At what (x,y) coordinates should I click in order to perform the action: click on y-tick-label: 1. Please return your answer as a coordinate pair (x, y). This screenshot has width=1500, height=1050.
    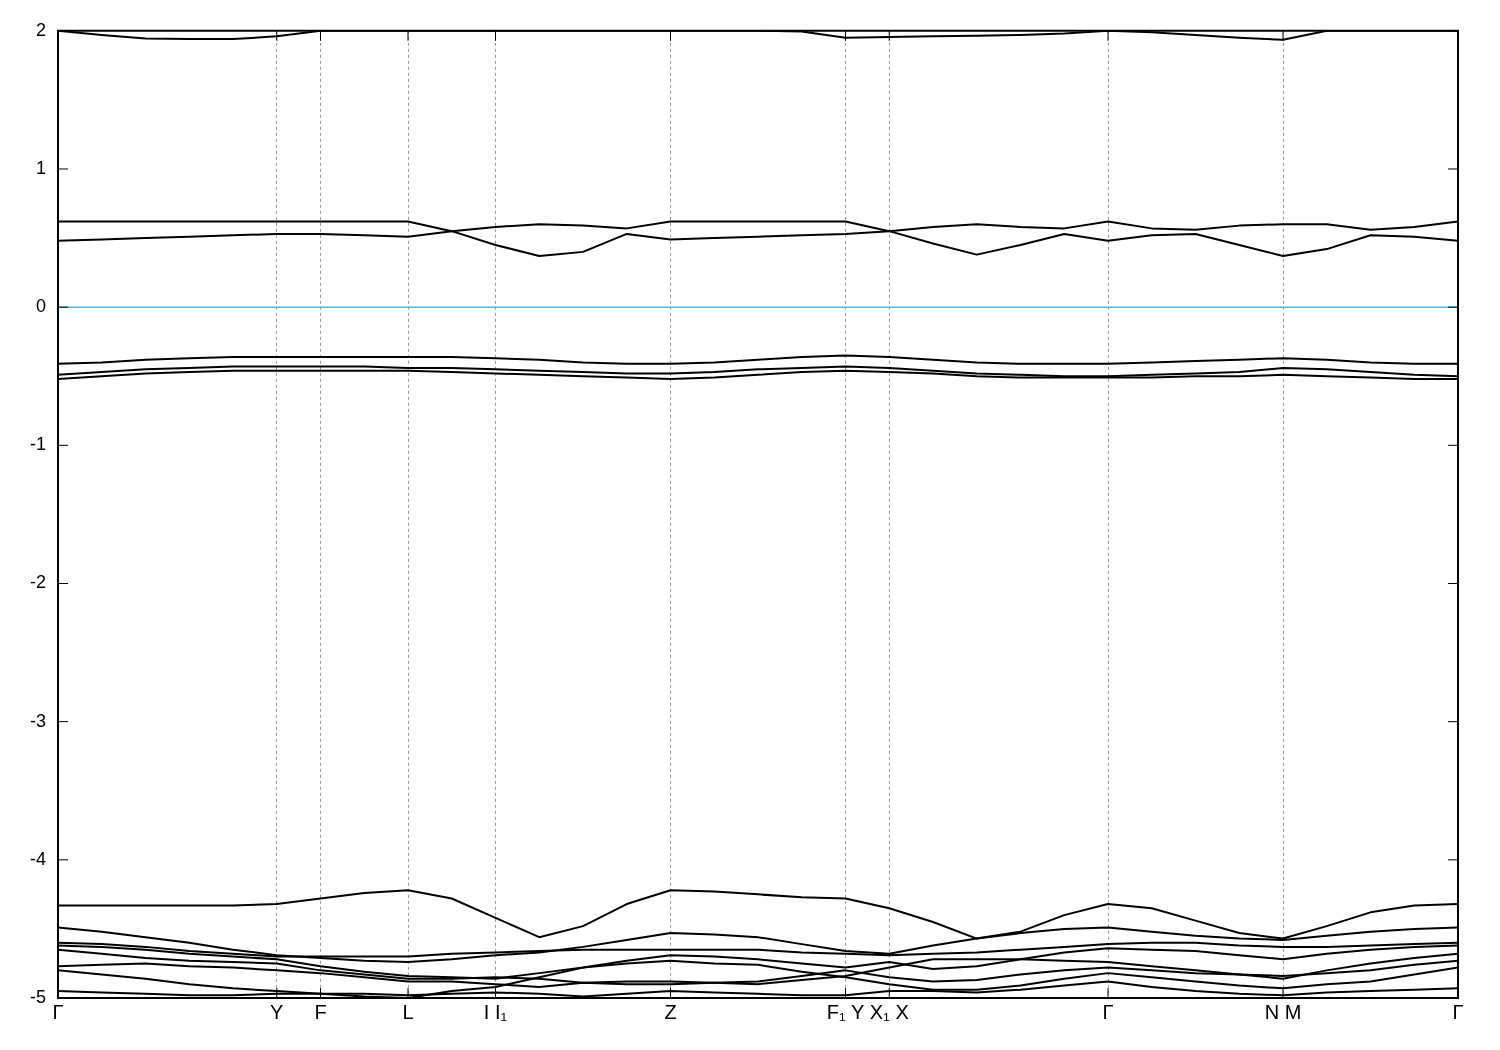
    Looking at the image, I should click on (40, 167).